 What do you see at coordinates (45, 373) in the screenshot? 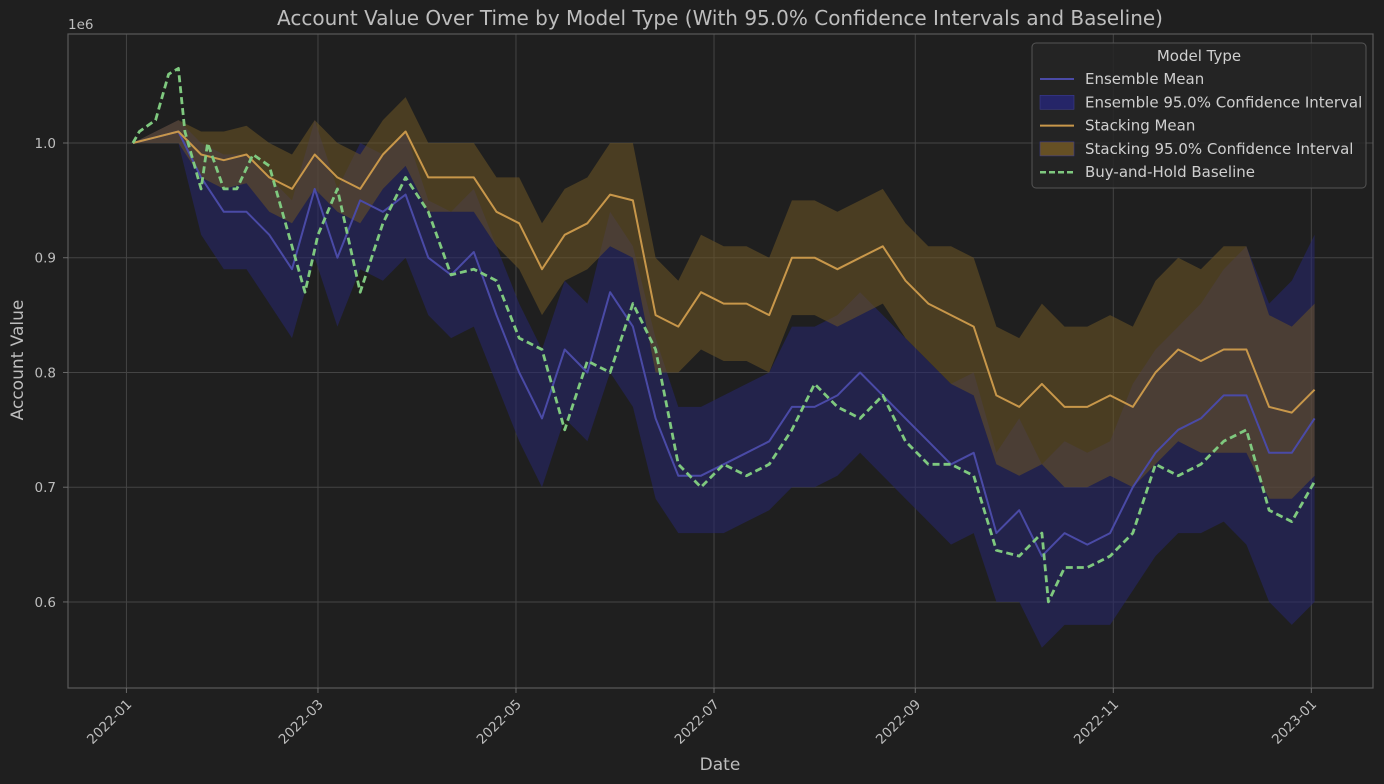
I see `y-tick-label: 0.8` at bounding box center [45, 373].